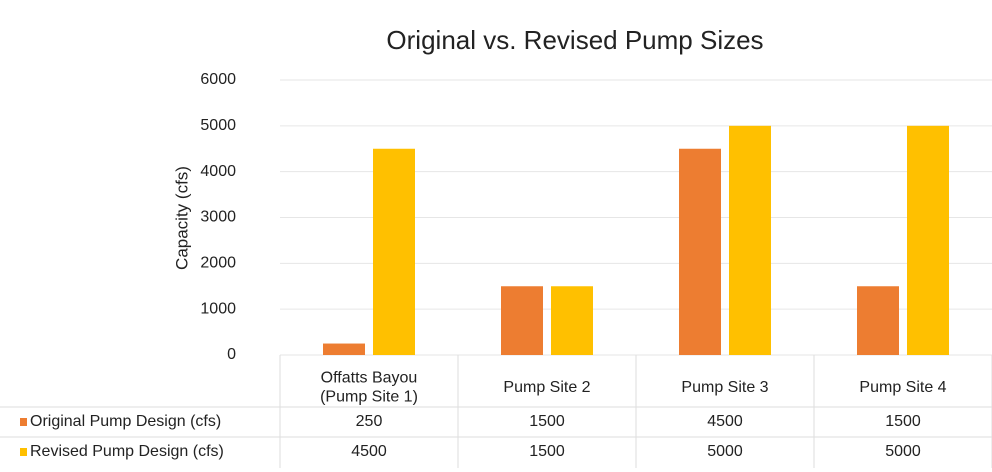 This screenshot has height=472, width=992. I want to click on y-axis-title: Capacity (cfs), so click(181, 218).